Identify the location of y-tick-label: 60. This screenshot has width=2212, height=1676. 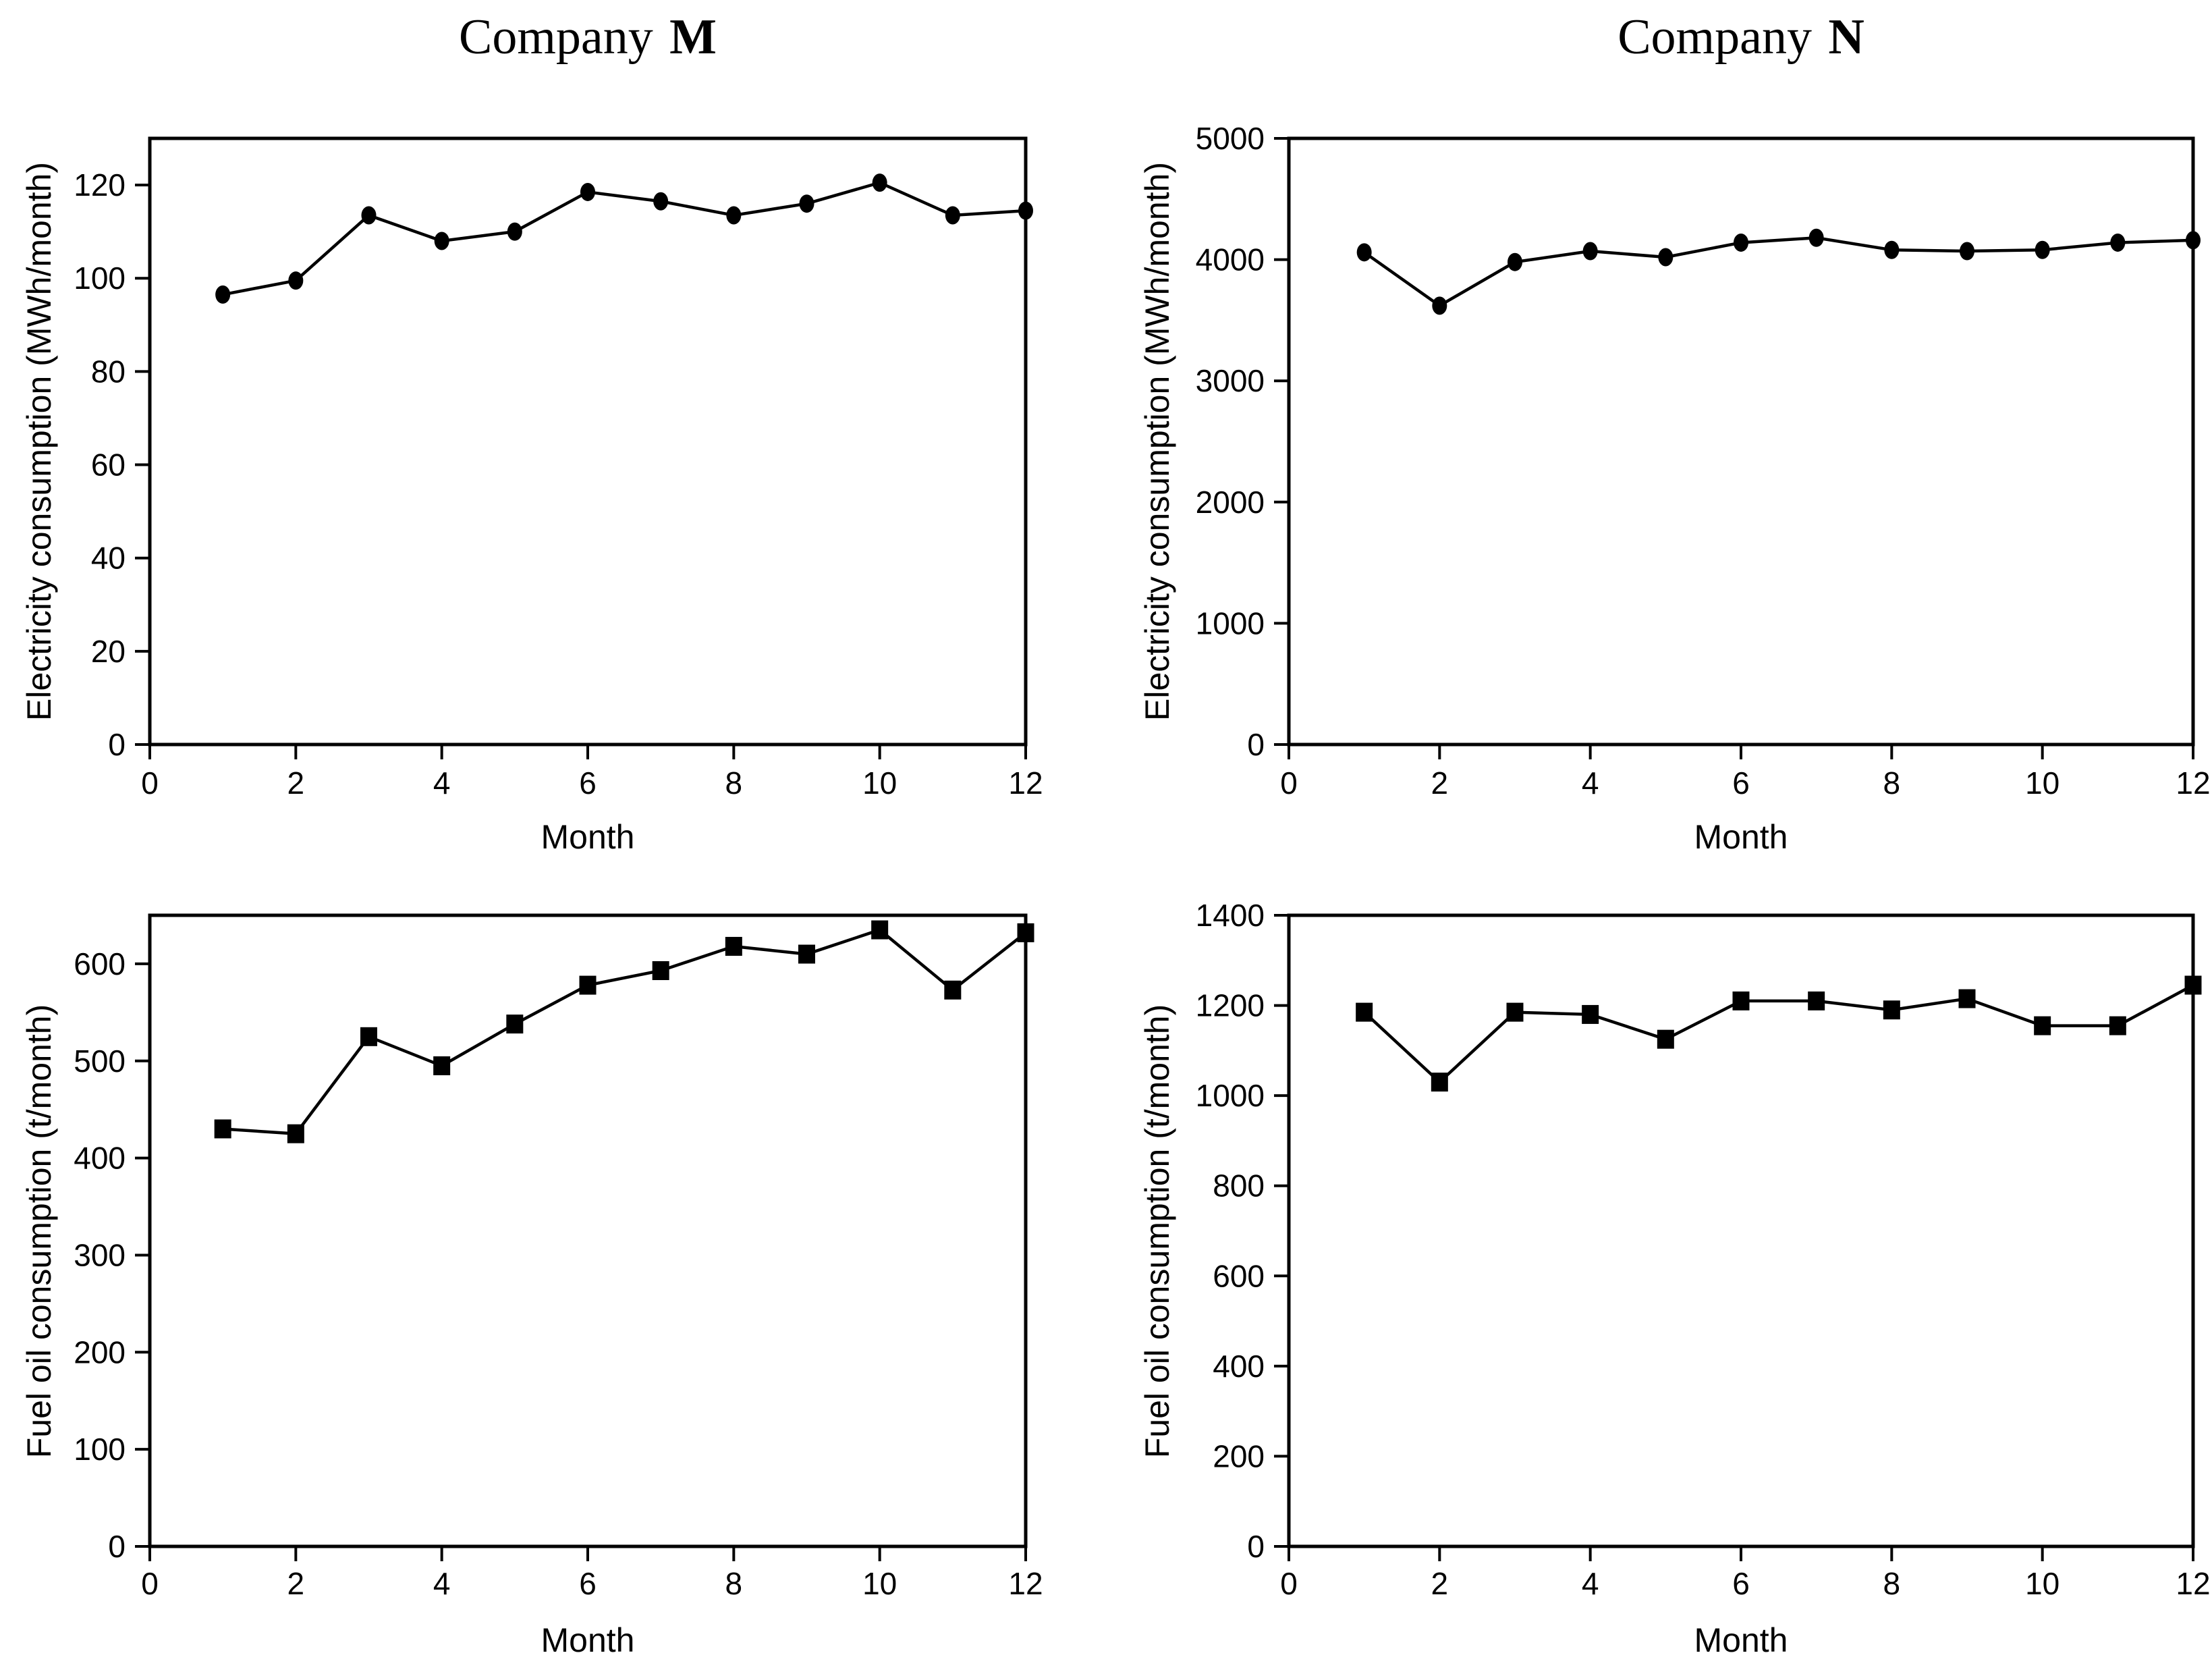
(108, 466).